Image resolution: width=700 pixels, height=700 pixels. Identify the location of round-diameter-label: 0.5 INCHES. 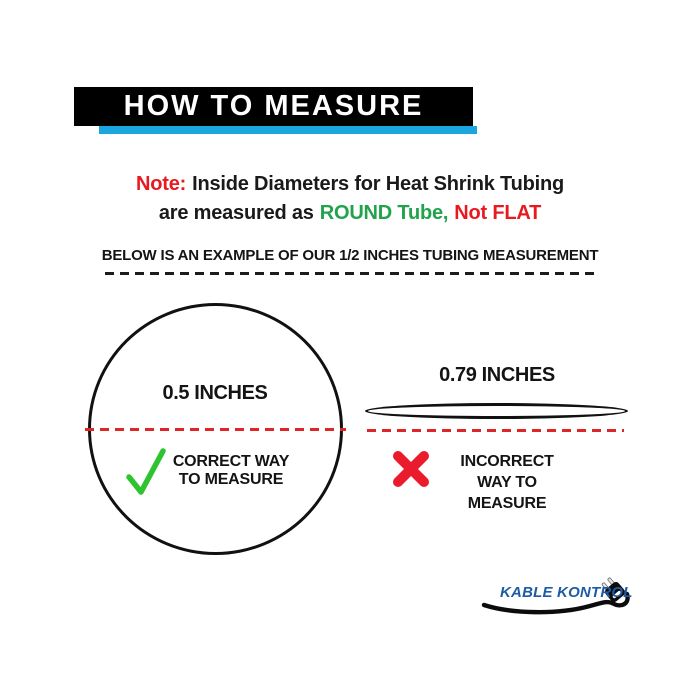
(215, 393).